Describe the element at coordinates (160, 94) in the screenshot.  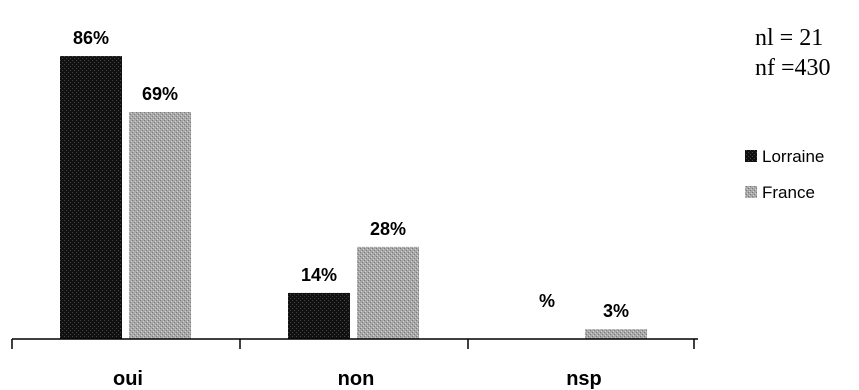
I see `data-label-france-oui: 69%` at that location.